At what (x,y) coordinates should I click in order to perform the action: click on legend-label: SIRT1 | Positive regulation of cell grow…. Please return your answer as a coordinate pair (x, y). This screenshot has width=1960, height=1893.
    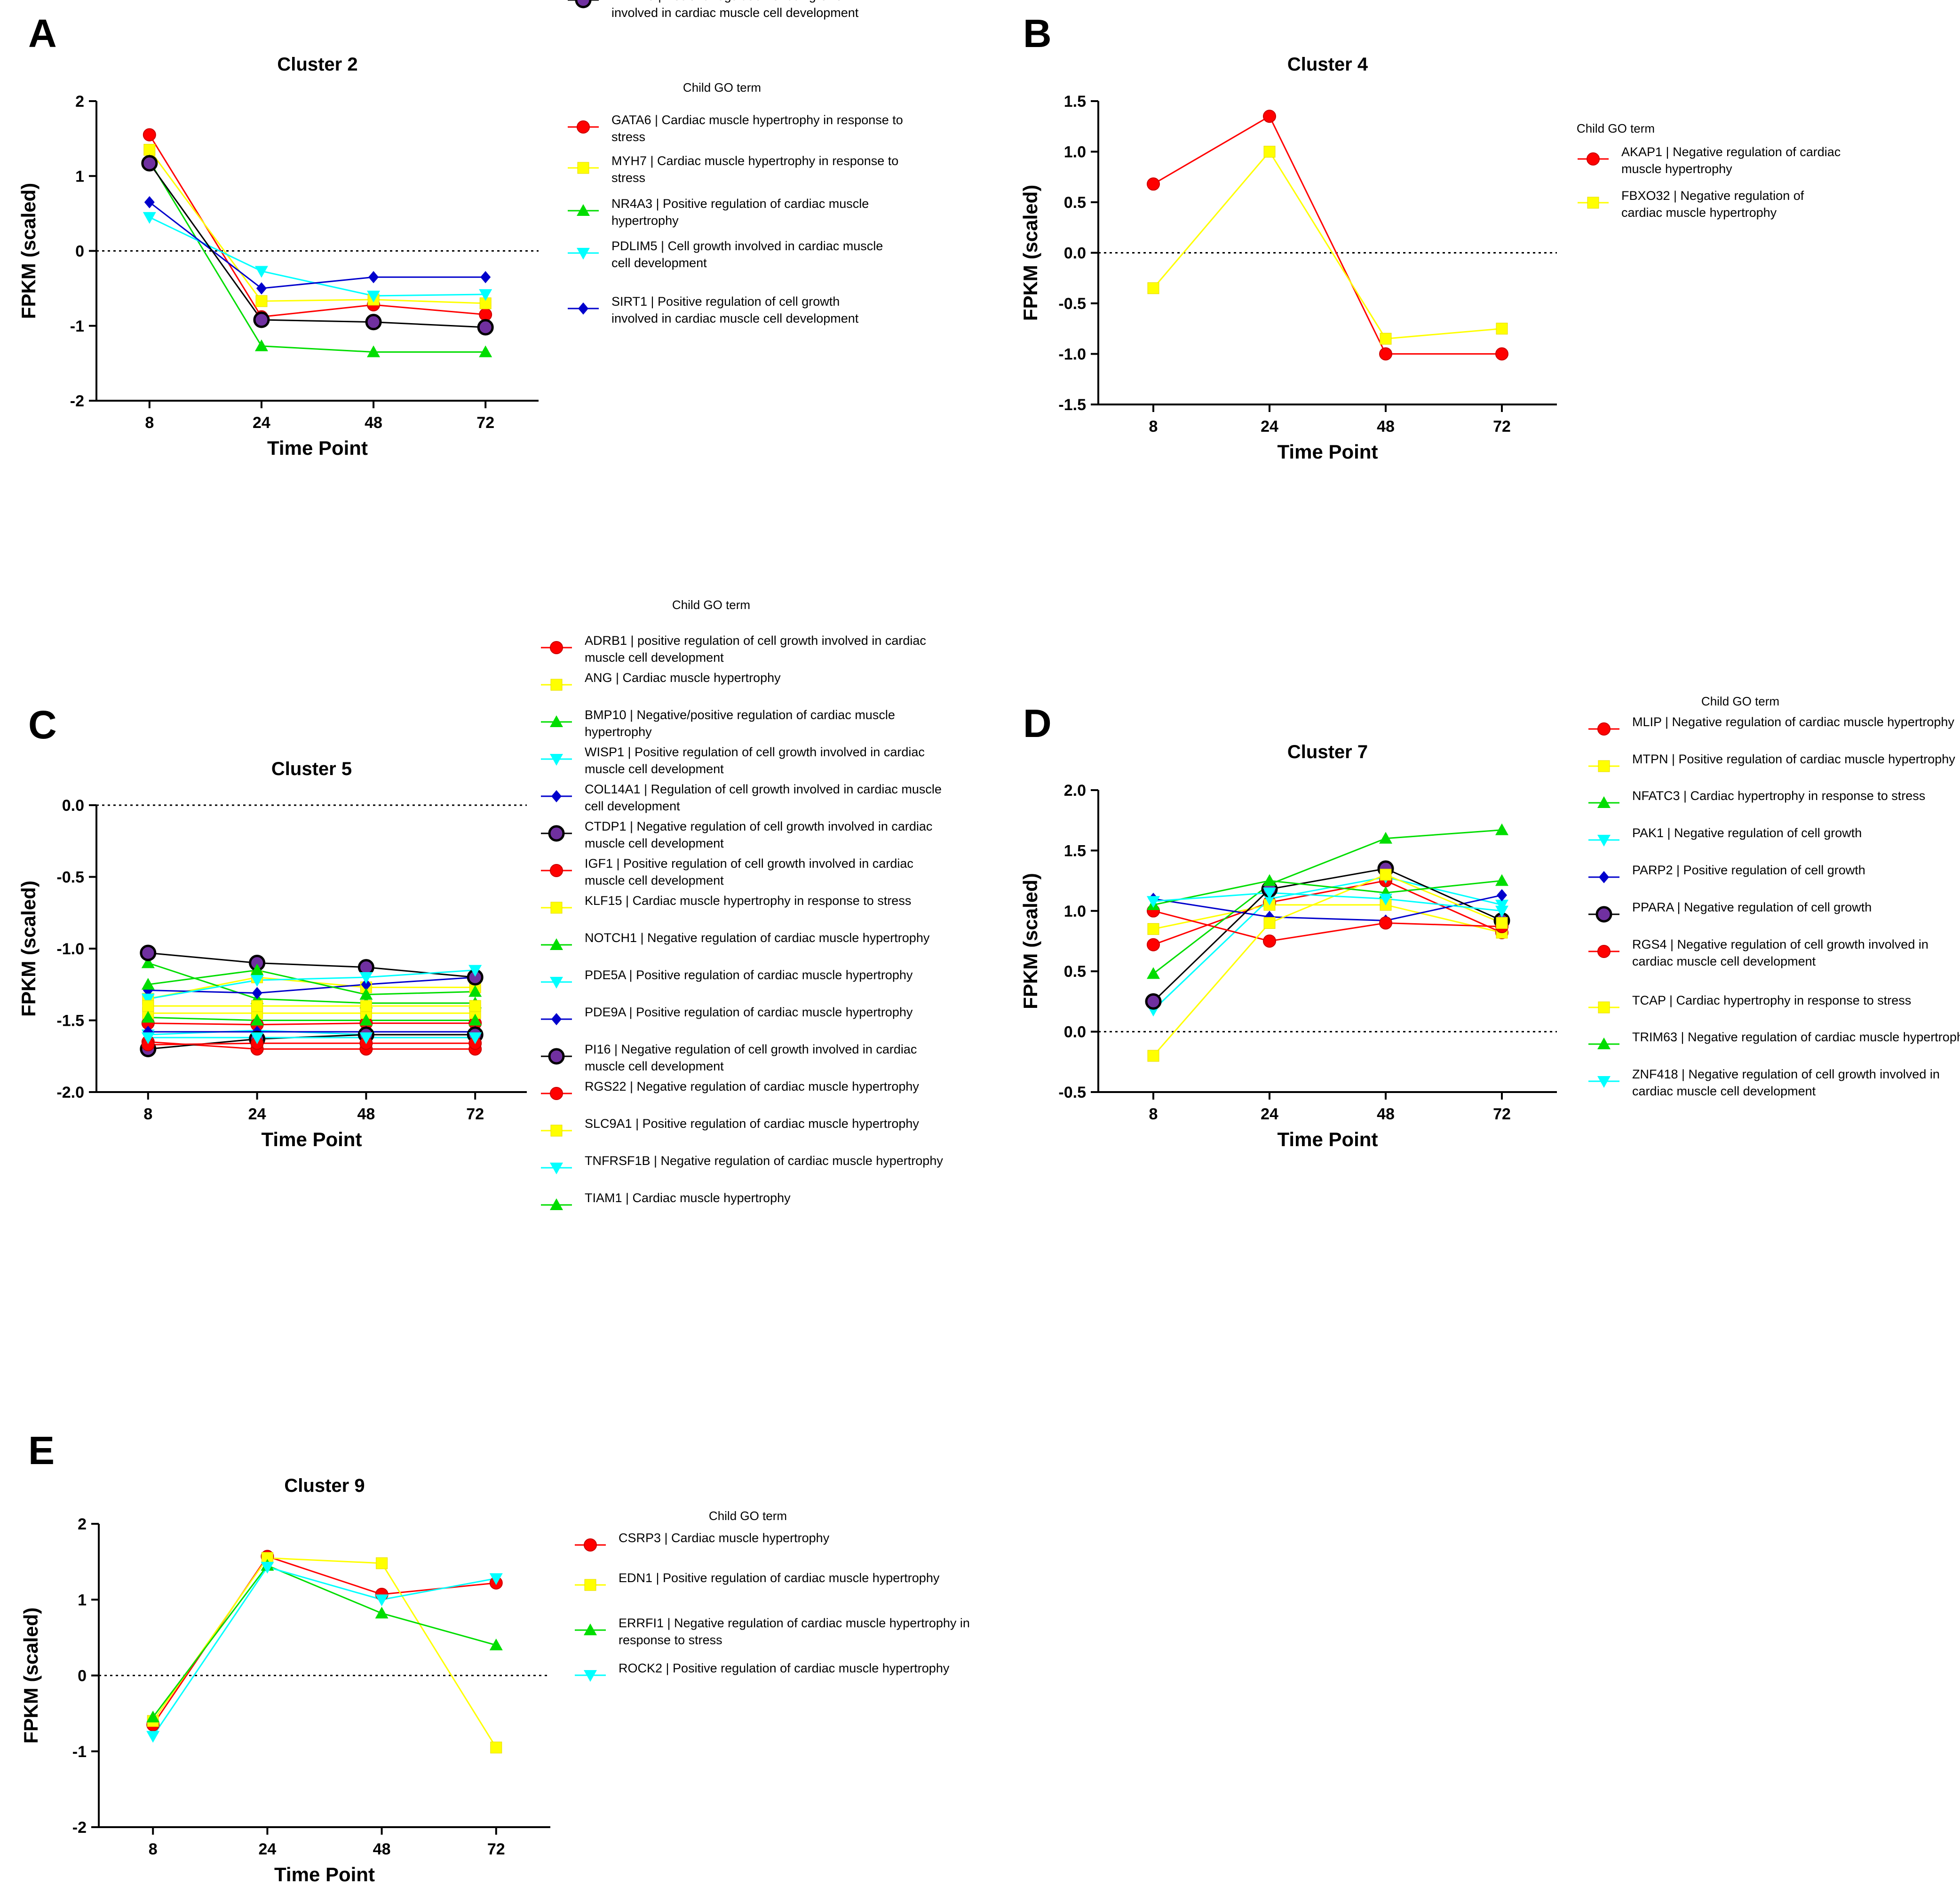
    Looking at the image, I should click on (735, 309).